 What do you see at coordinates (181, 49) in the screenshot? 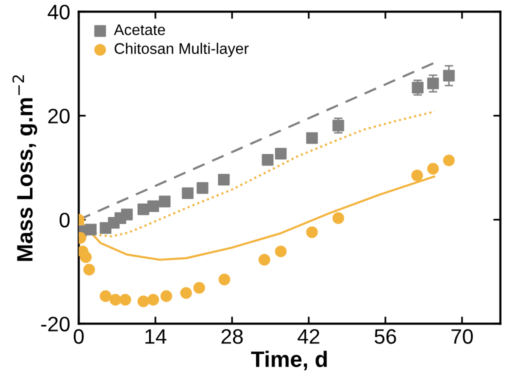
I see `legend-label: Chitosan Multi-layer` at bounding box center [181, 49].